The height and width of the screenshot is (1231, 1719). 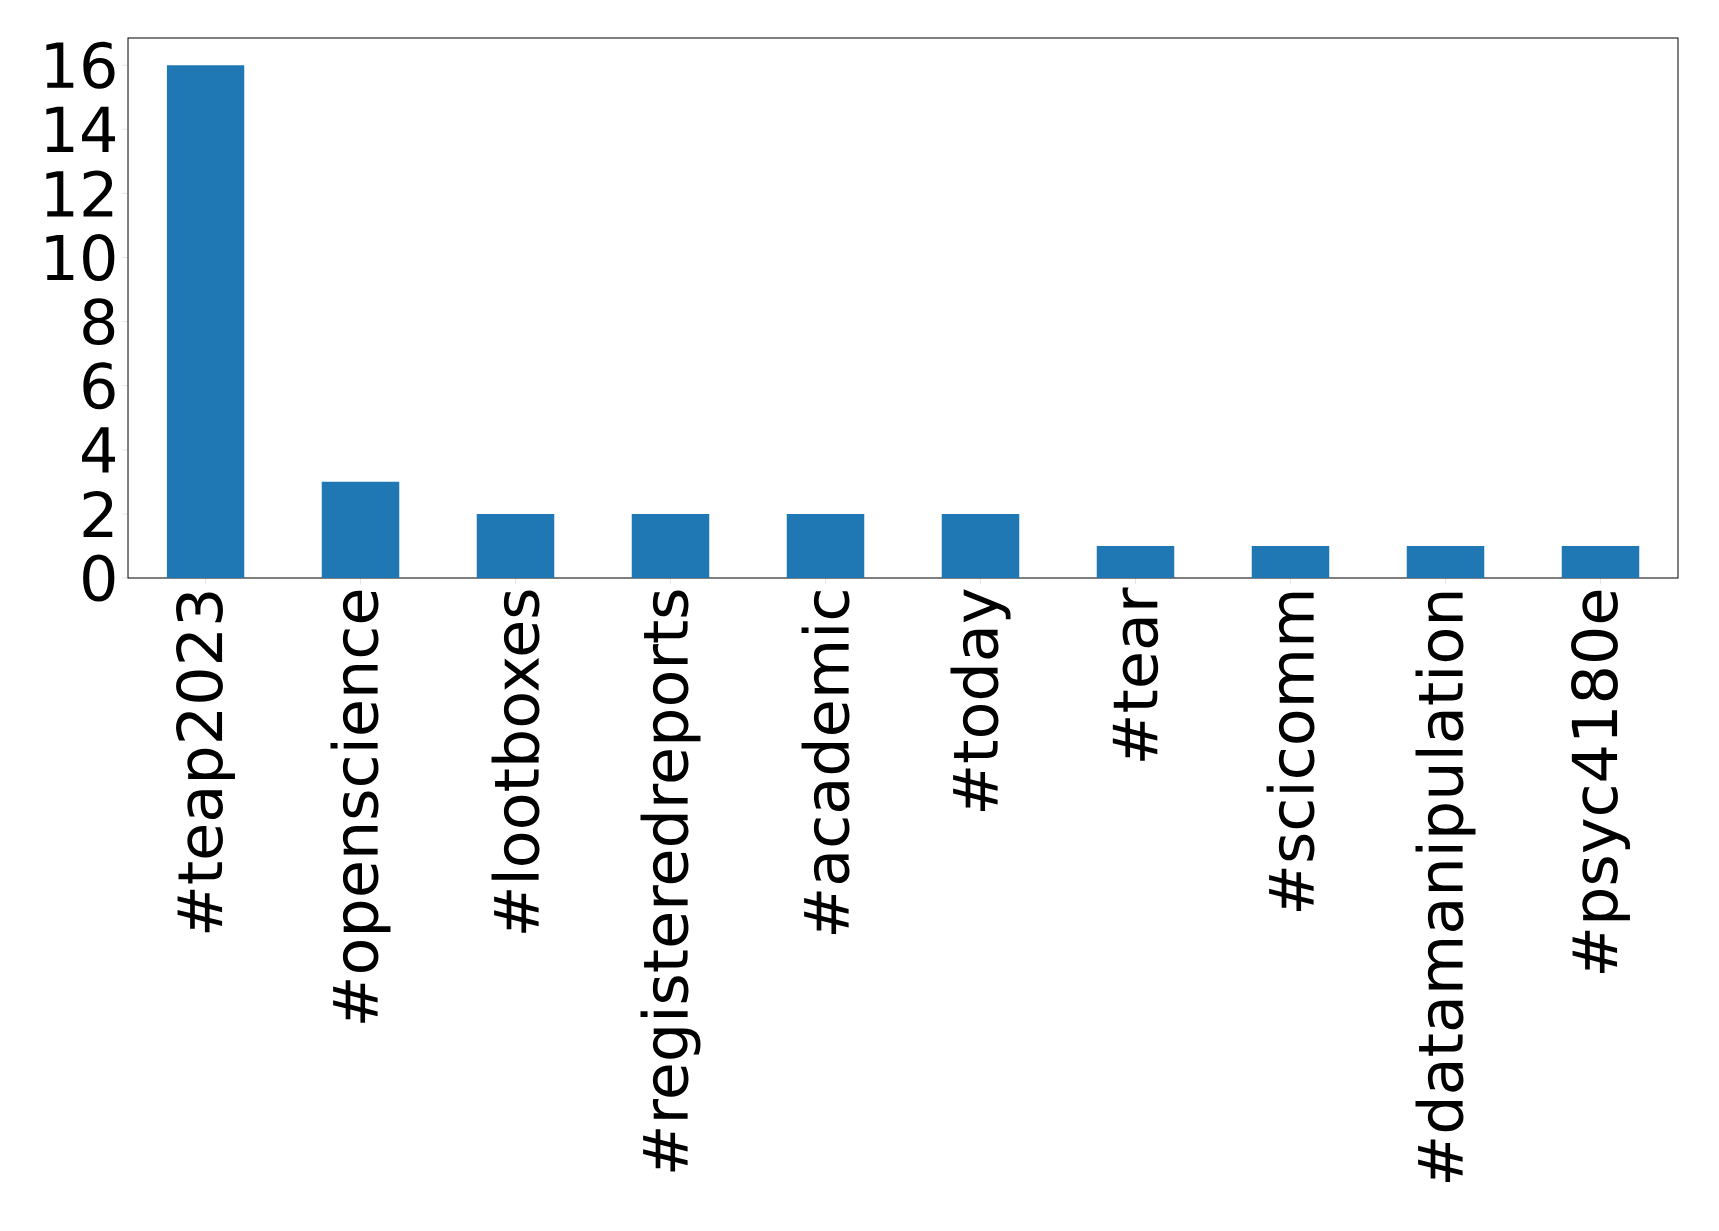 What do you see at coordinates (99, 386) in the screenshot?
I see `y-tick-label: 6` at bounding box center [99, 386].